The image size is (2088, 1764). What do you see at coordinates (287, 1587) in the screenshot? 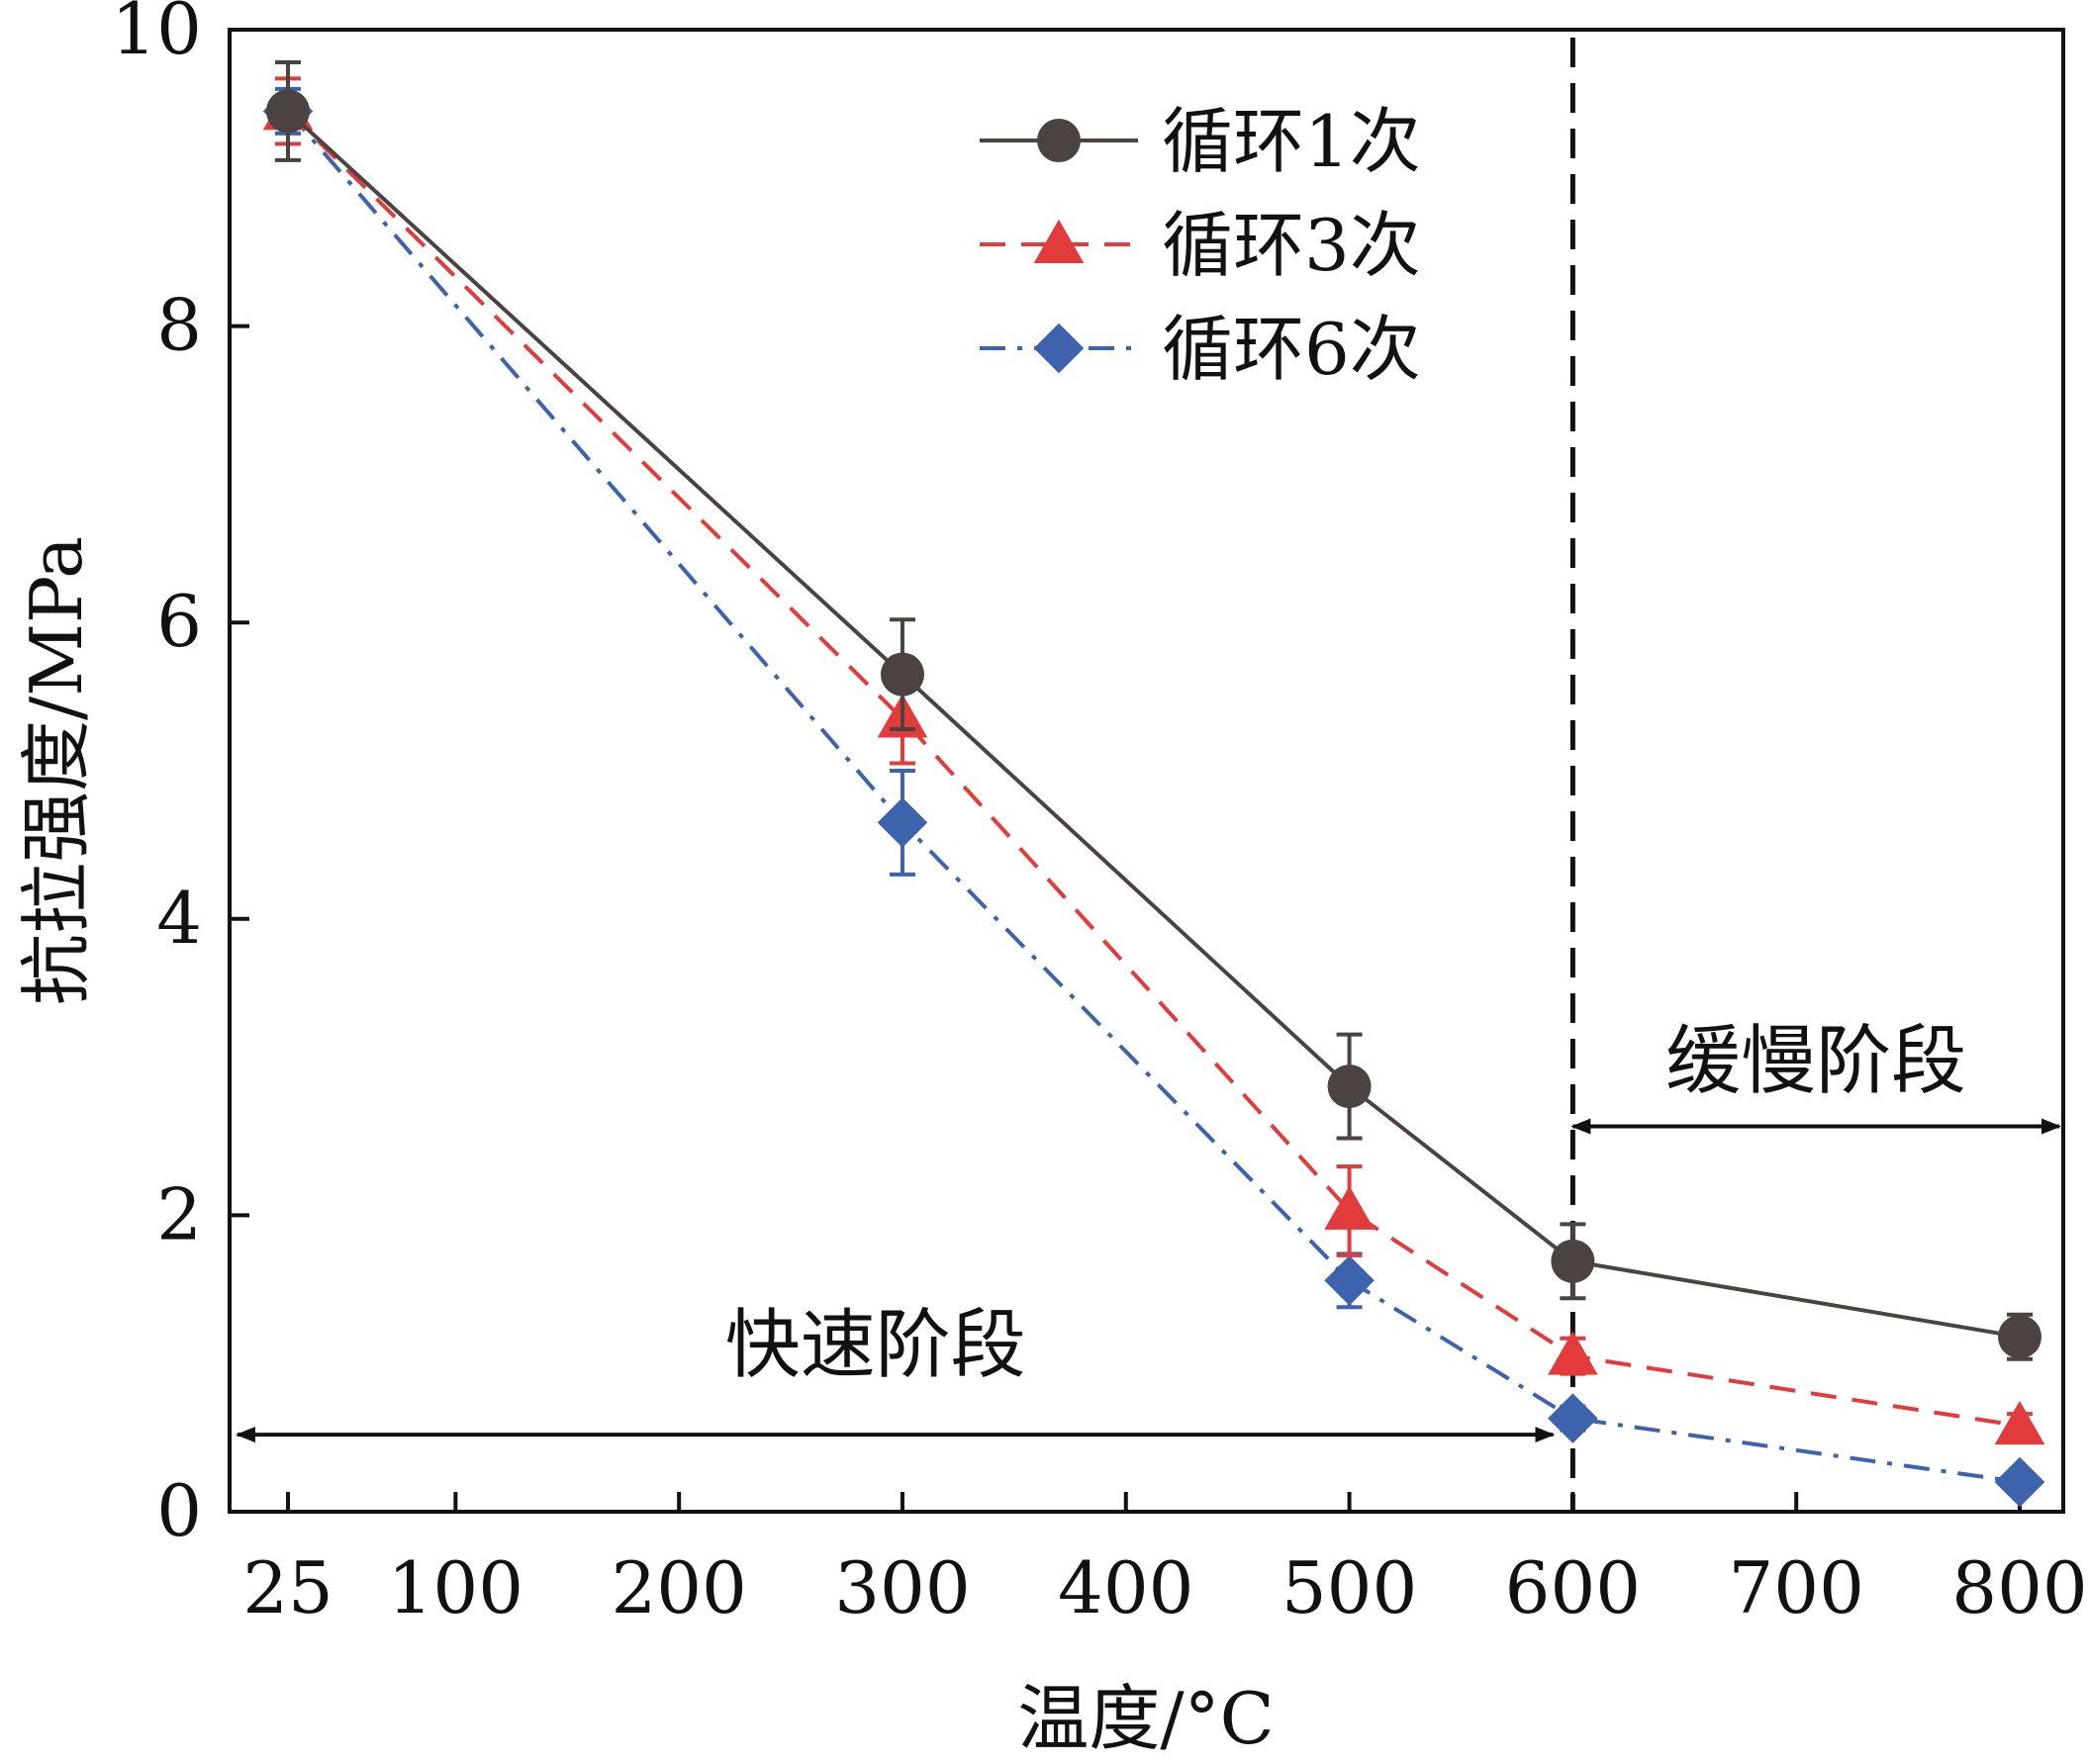
I see `x-tick-label-25: 25` at bounding box center [287, 1587].